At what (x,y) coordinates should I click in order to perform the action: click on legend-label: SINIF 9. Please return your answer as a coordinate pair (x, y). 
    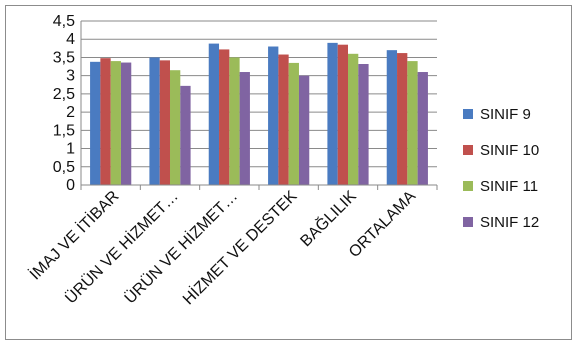
    Looking at the image, I should click on (505, 114).